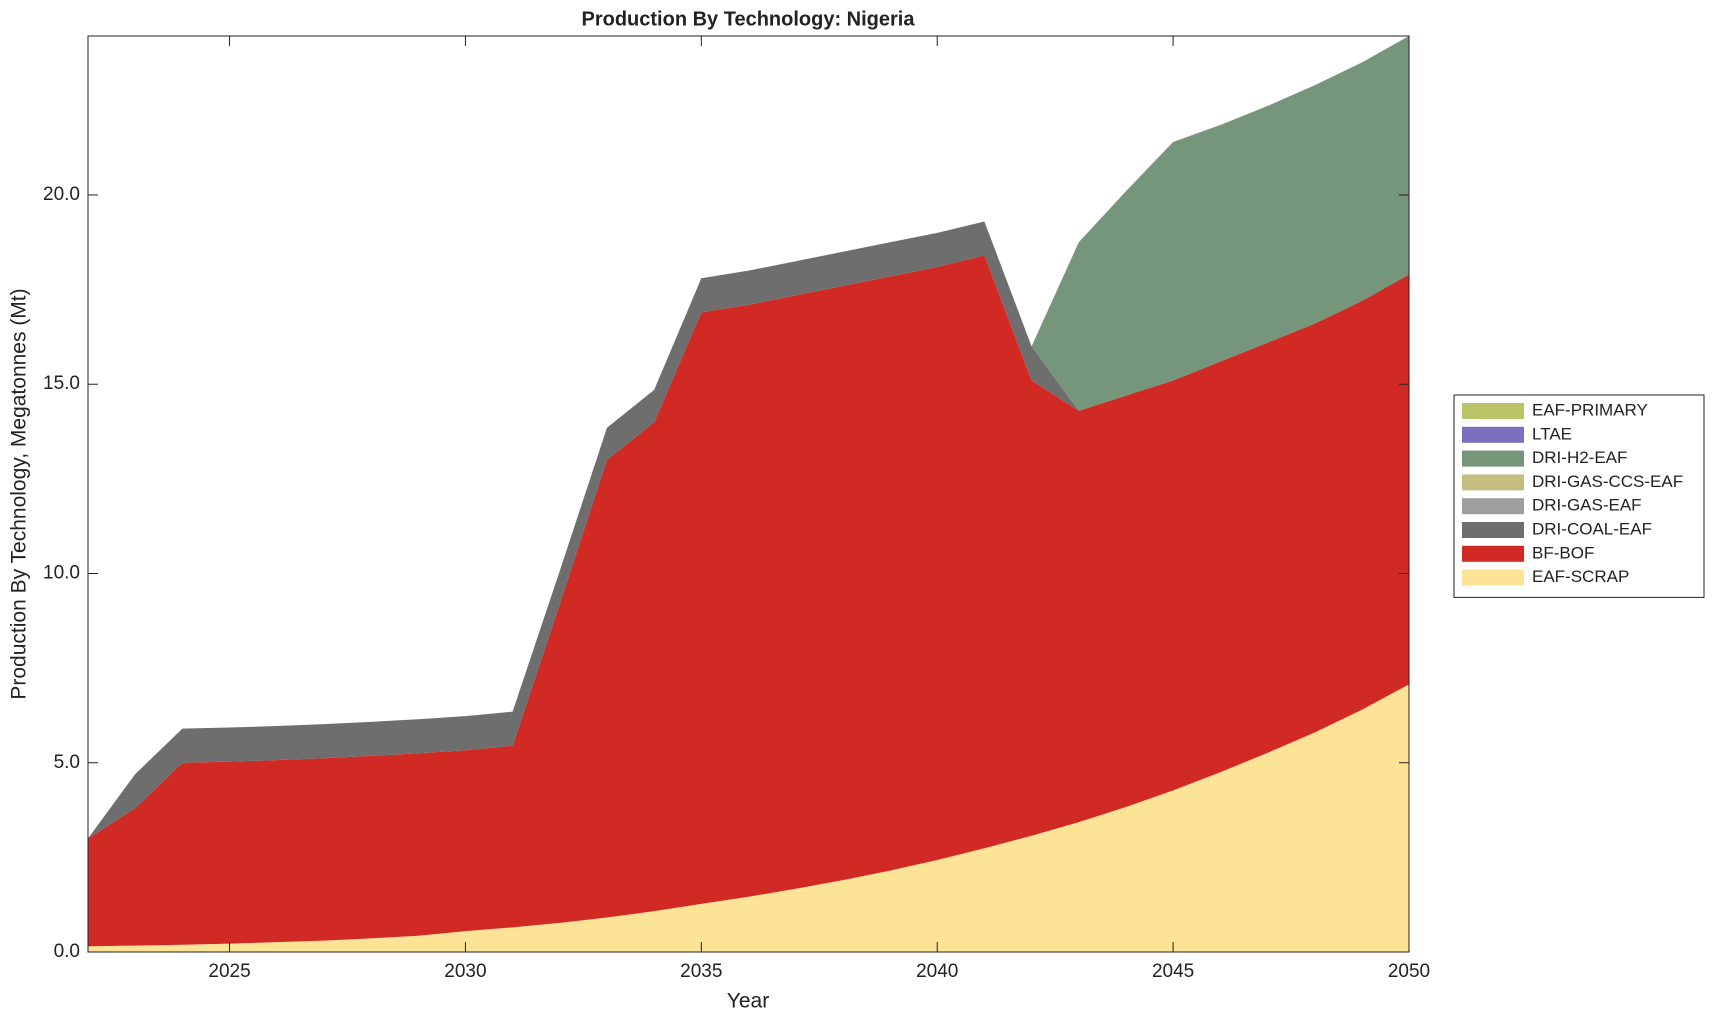 The width and height of the screenshot is (1715, 1020). What do you see at coordinates (1552, 433) in the screenshot?
I see `legend-label: LTAE` at bounding box center [1552, 433].